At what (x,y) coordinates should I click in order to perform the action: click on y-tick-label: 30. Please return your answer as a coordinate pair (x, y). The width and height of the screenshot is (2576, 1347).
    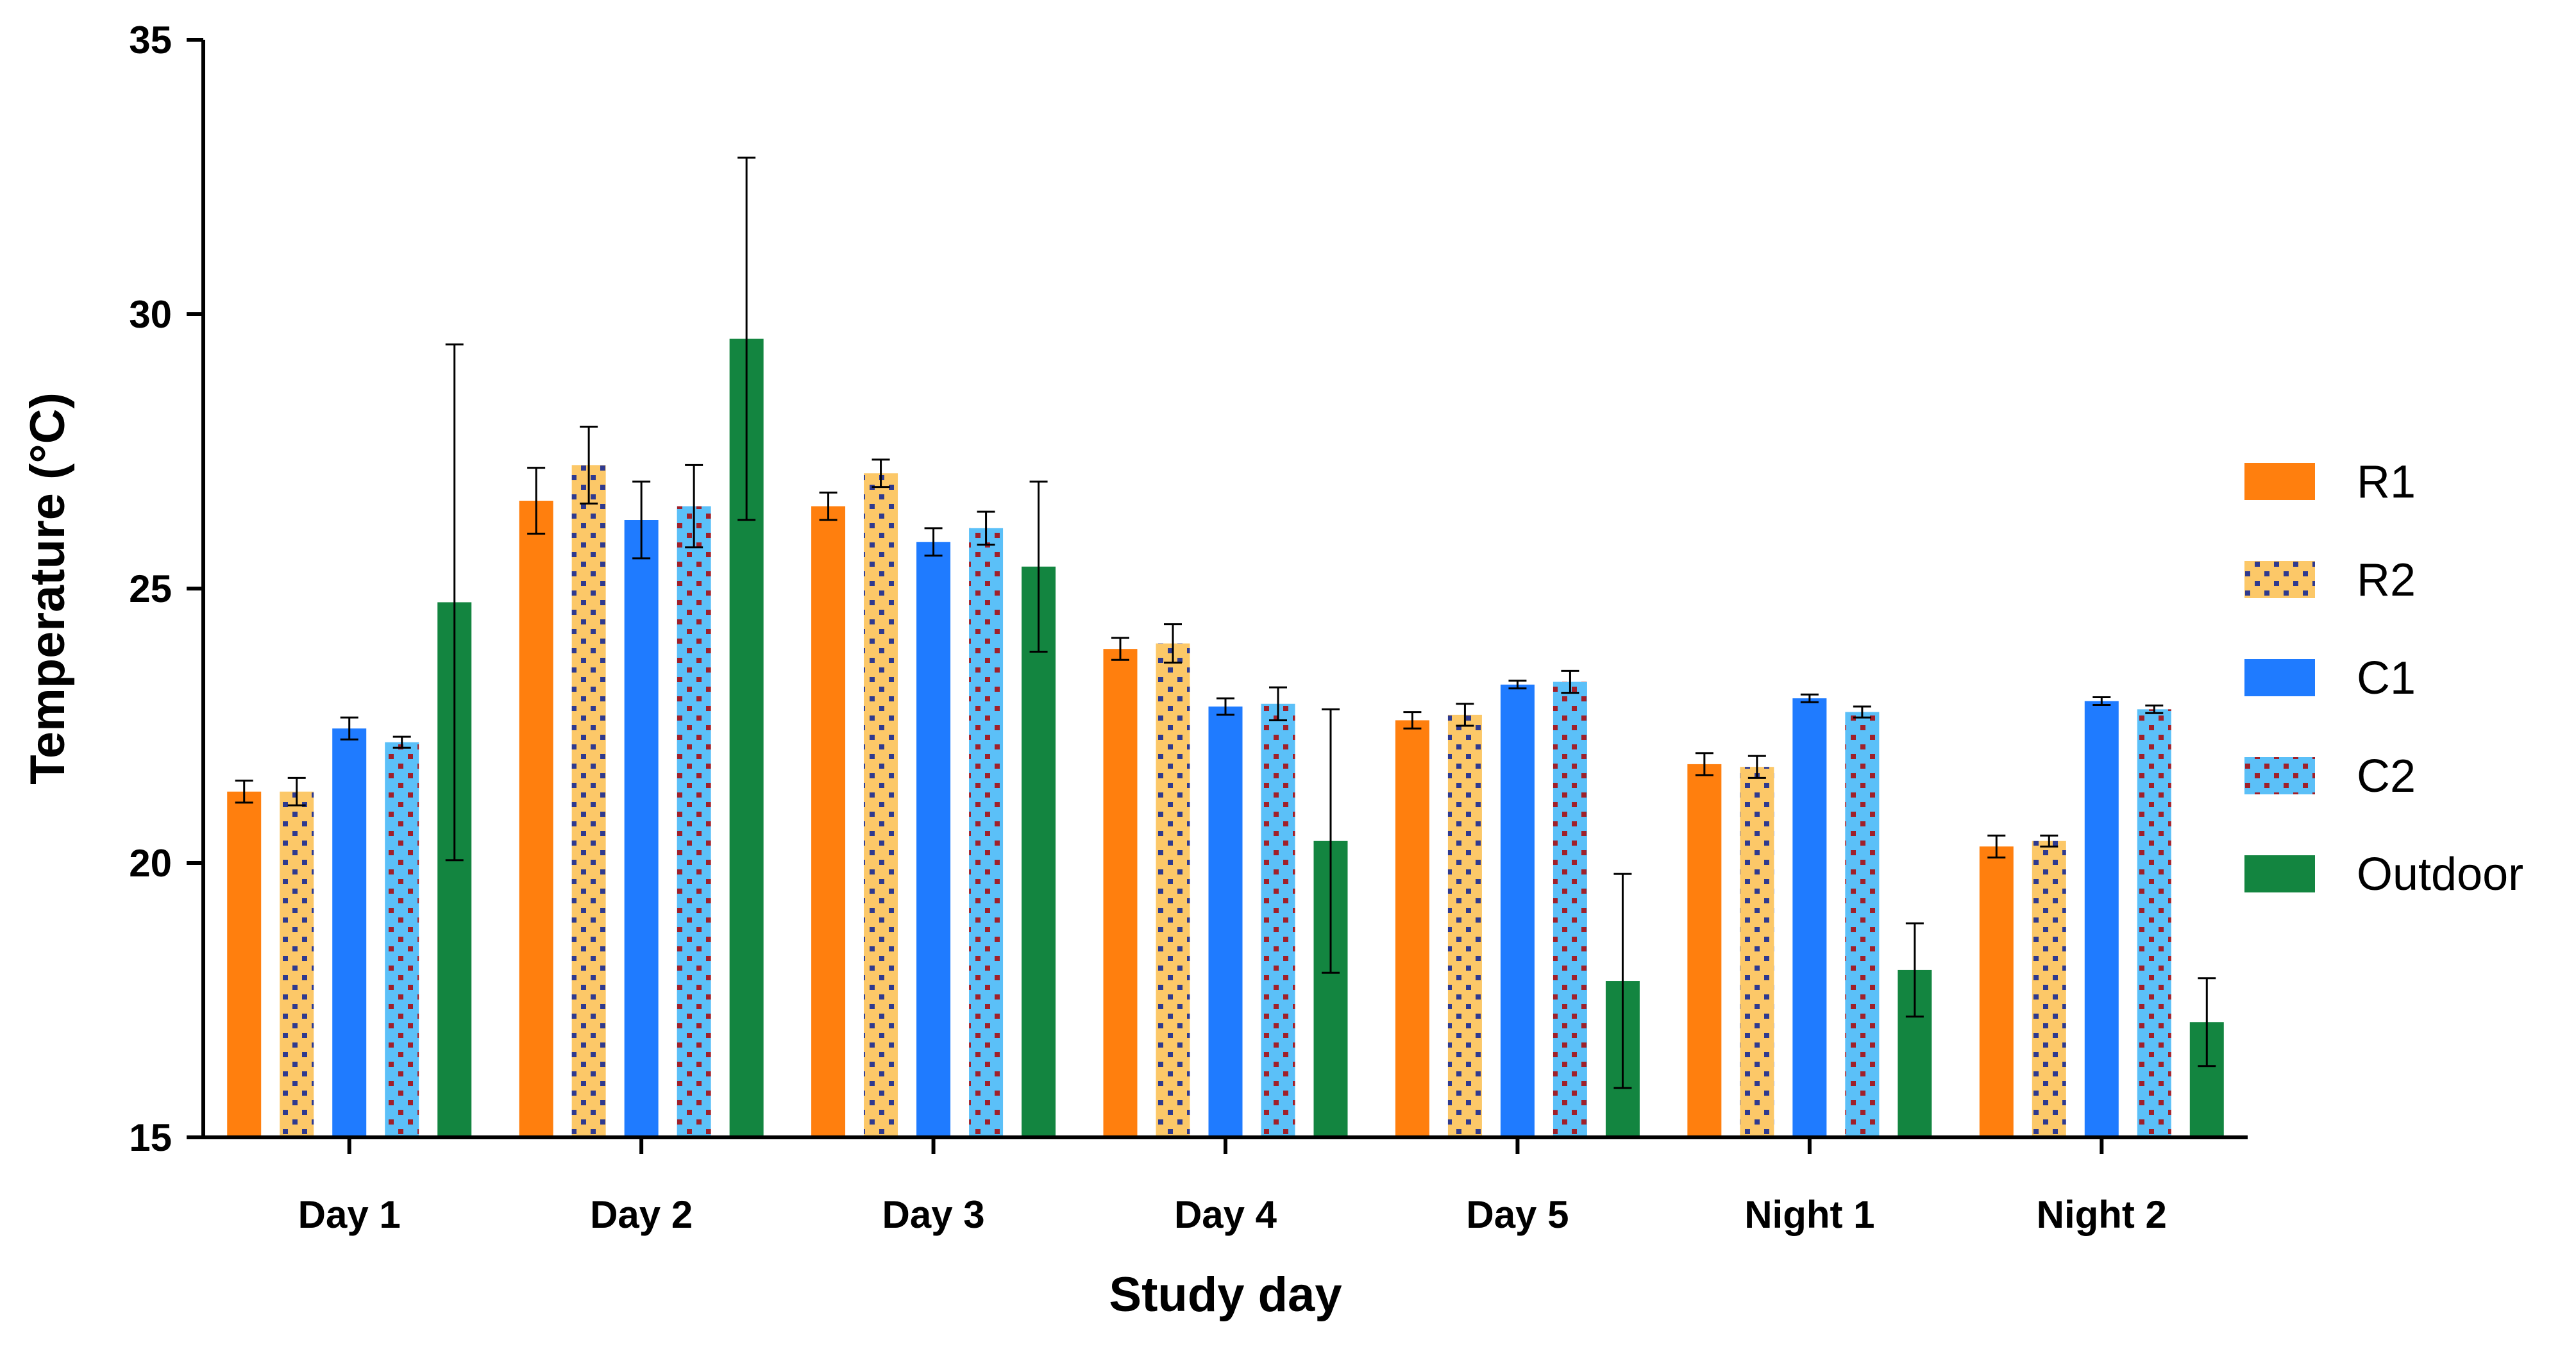
    Looking at the image, I should click on (150, 314).